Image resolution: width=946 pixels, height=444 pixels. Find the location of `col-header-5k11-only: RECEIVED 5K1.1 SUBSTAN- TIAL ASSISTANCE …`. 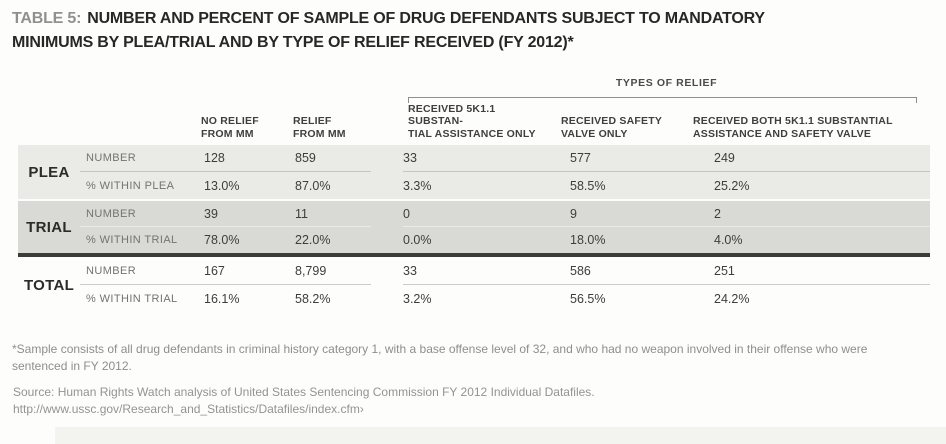

col-header-5k11-only: RECEIVED 5K1.1 SUBSTAN- TIAL ASSISTANCE … is located at coordinates (472, 121).